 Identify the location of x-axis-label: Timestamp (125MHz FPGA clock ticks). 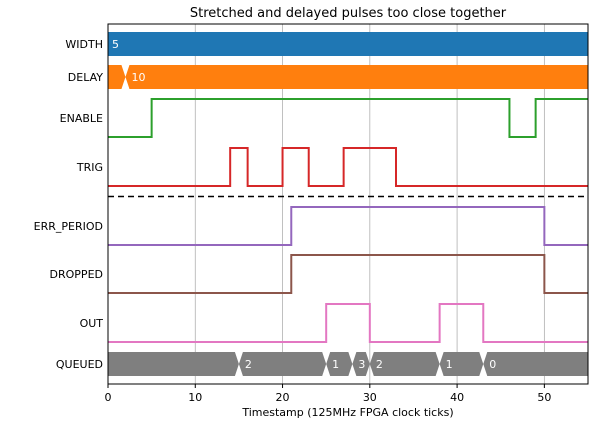
(347, 412).